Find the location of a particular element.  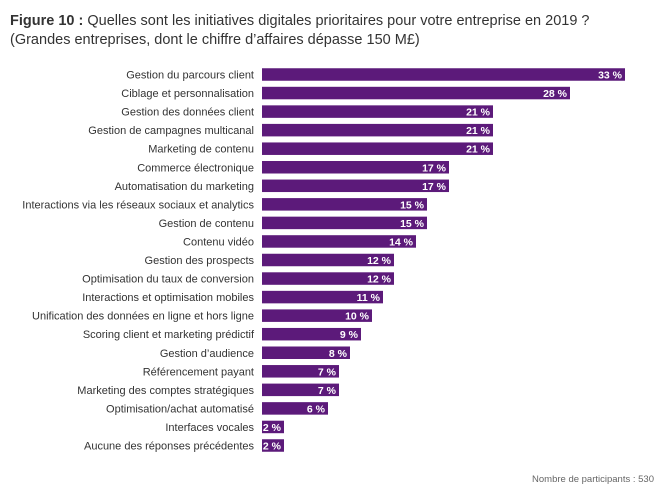

value-label: 33 % is located at coordinates (610, 76).